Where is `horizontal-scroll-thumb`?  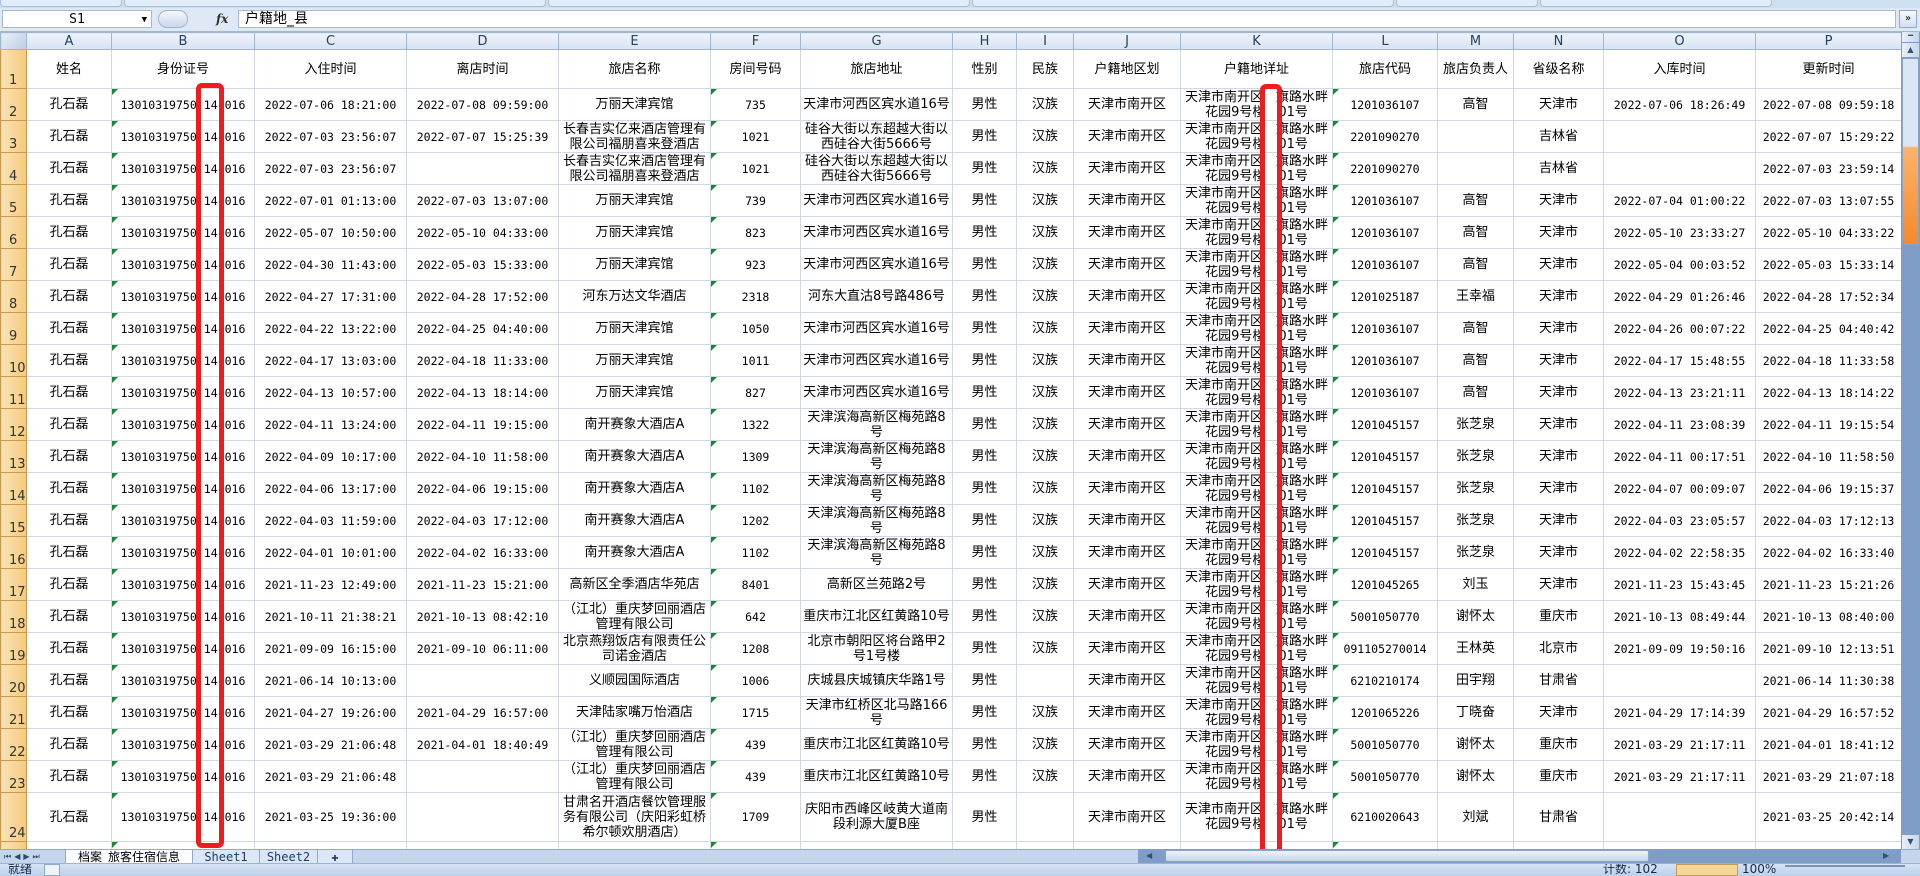
horizontal-scroll-thumb is located at coordinates (1407, 856).